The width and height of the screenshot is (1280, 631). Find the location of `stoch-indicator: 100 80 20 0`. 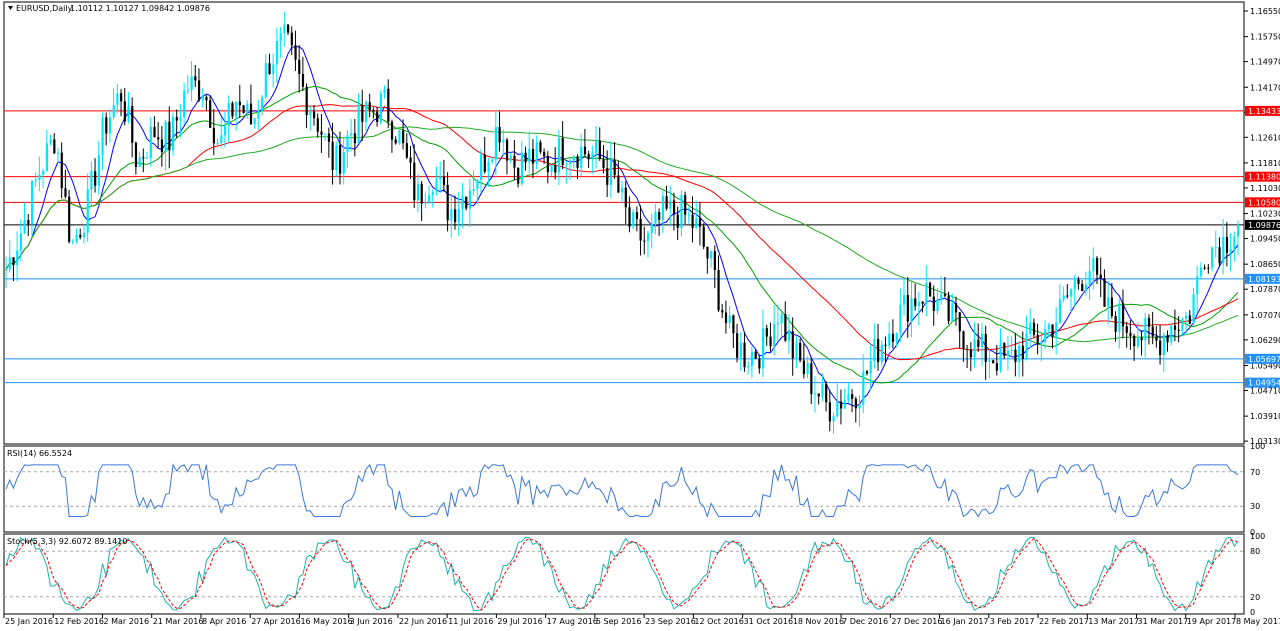

stoch-indicator: 100 80 20 0 is located at coordinates (634, 574).